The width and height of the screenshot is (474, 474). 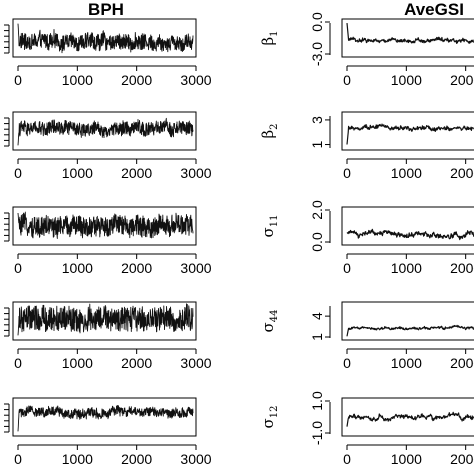 I want to click on trace-panel-bph-5: 0 1000 2000 3000, so click(x=108, y=432).